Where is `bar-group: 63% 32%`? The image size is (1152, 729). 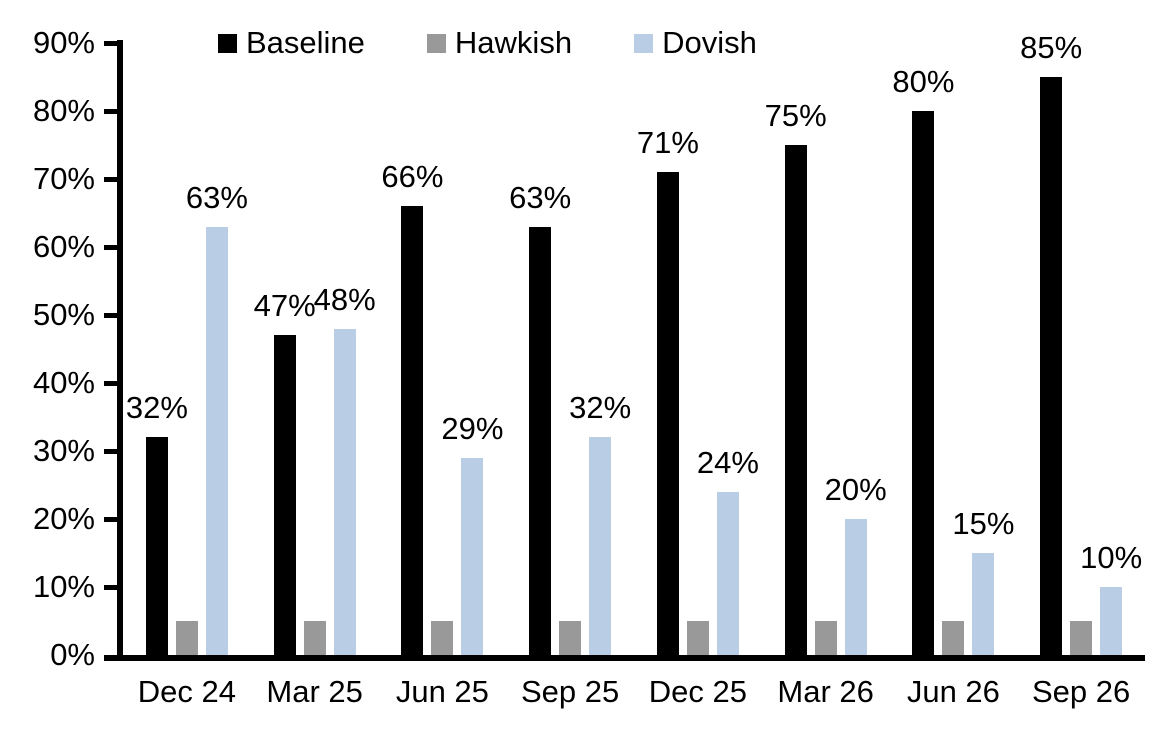 bar-group: 63% 32% is located at coordinates (570, 349).